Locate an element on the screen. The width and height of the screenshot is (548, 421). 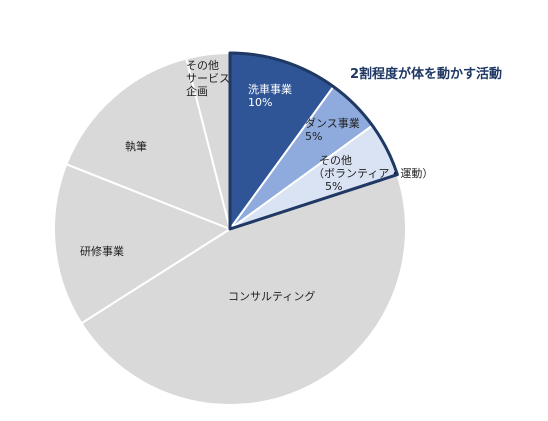
slice-label-other: その他（ボランティア・運動） 5% is located at coordinates (373, 173).